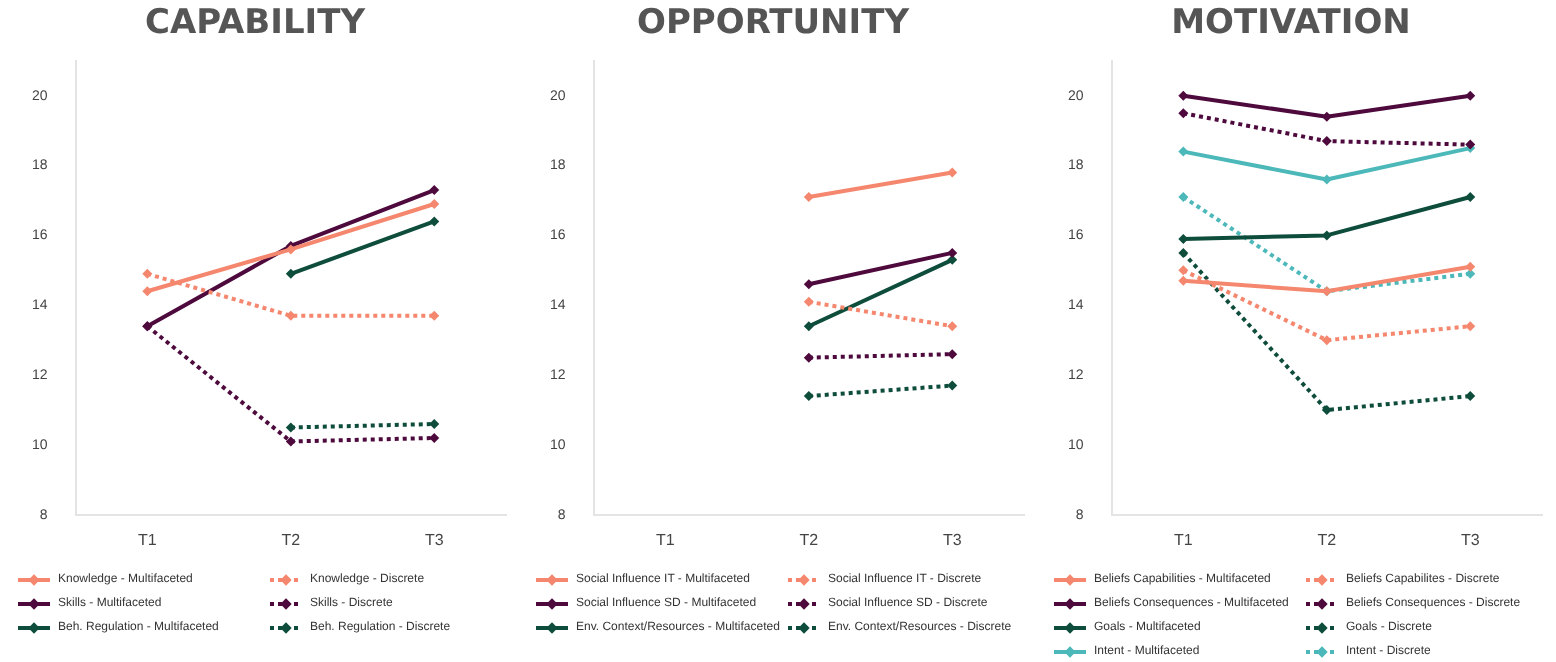  What do you see at coordinates (773, 23) in the screenshot?
I see `chart-title: OPPORTUNITY` at bounding box center [773, 23].